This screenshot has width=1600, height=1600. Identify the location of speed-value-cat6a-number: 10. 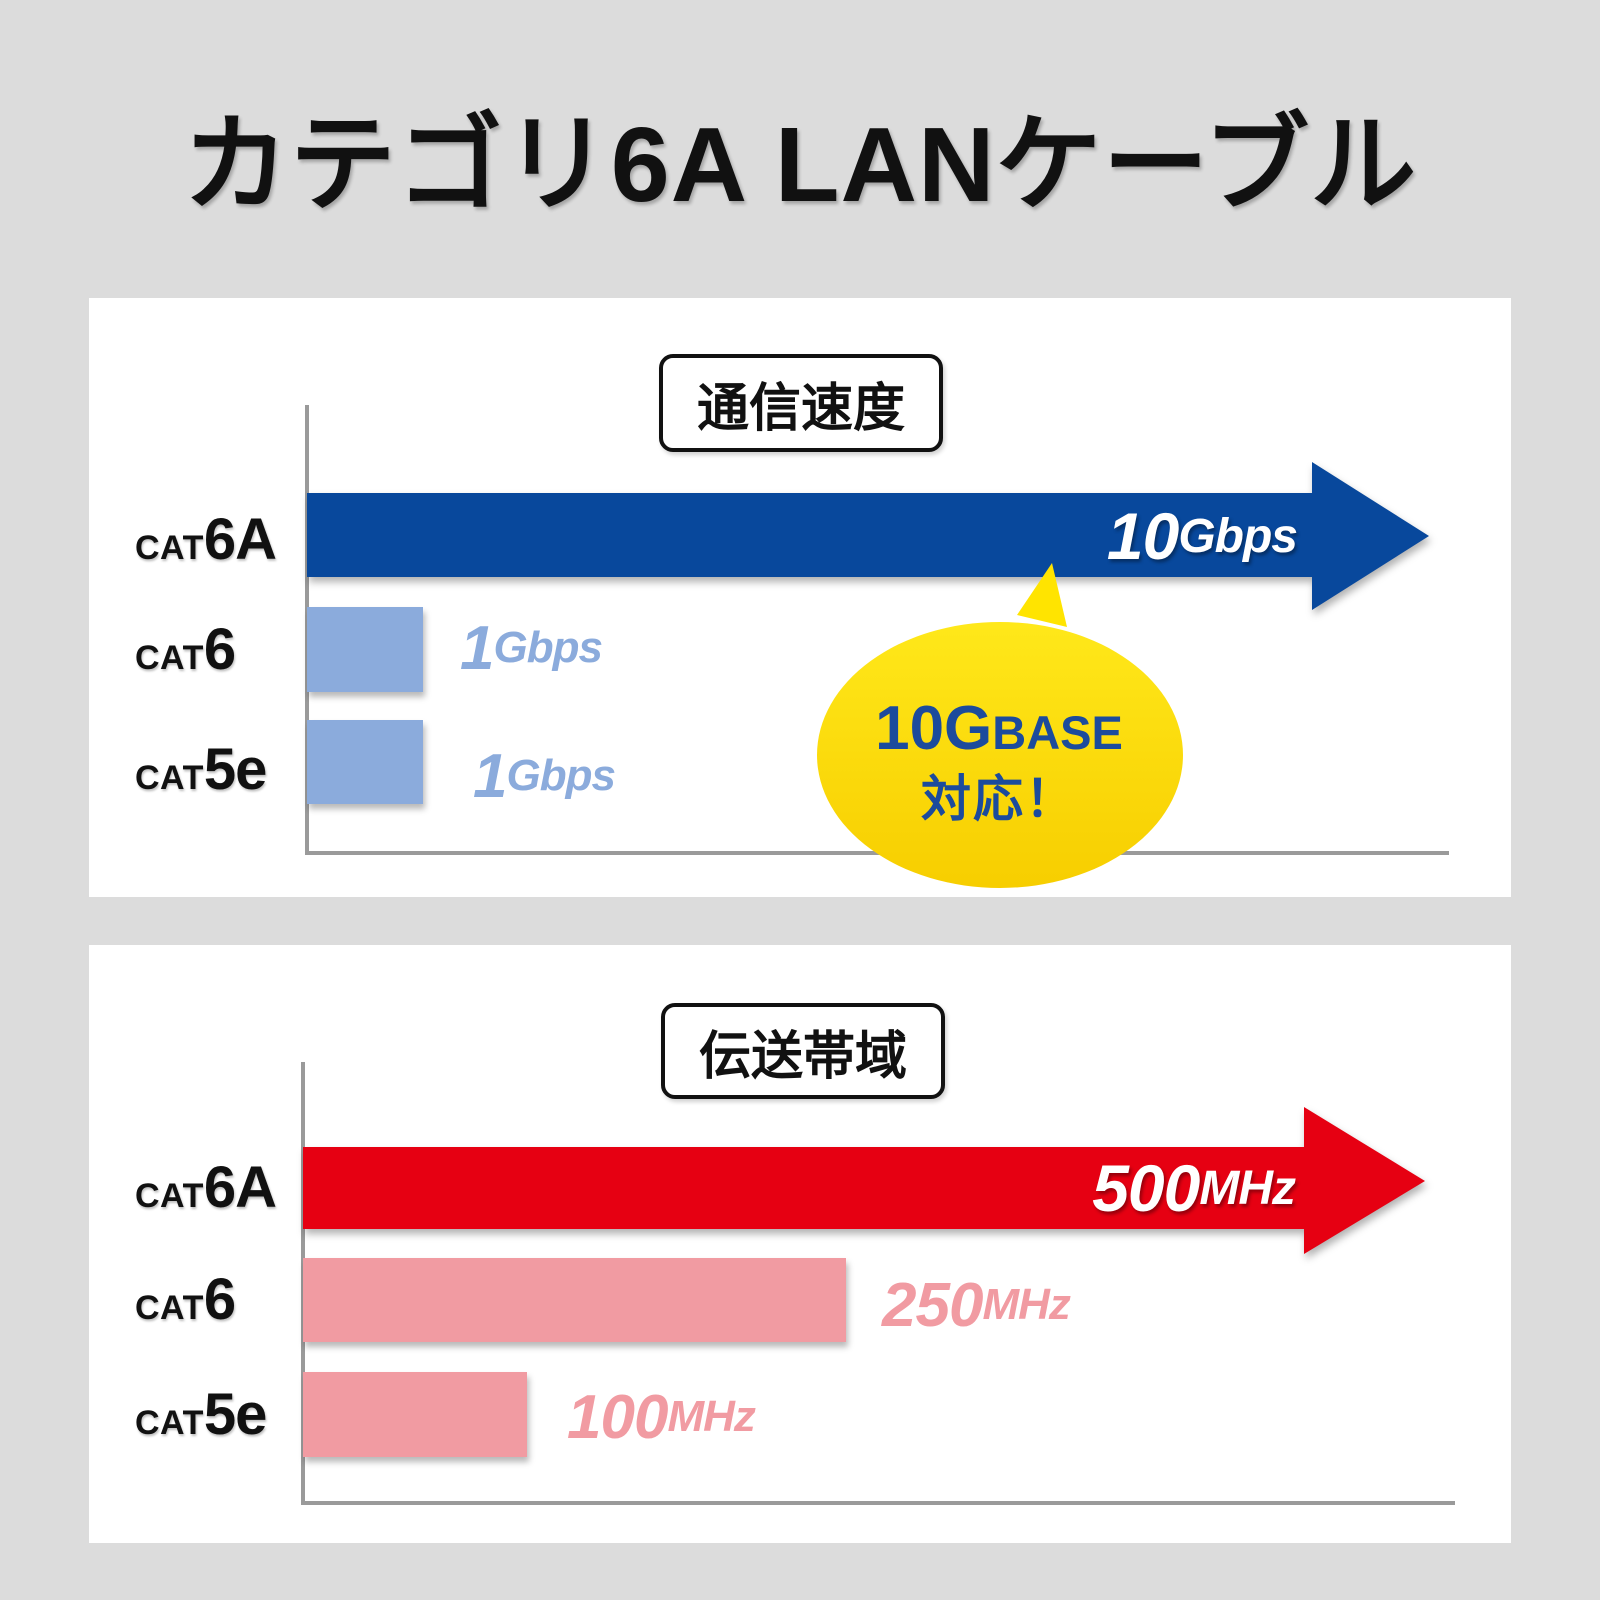
(1142, 536).